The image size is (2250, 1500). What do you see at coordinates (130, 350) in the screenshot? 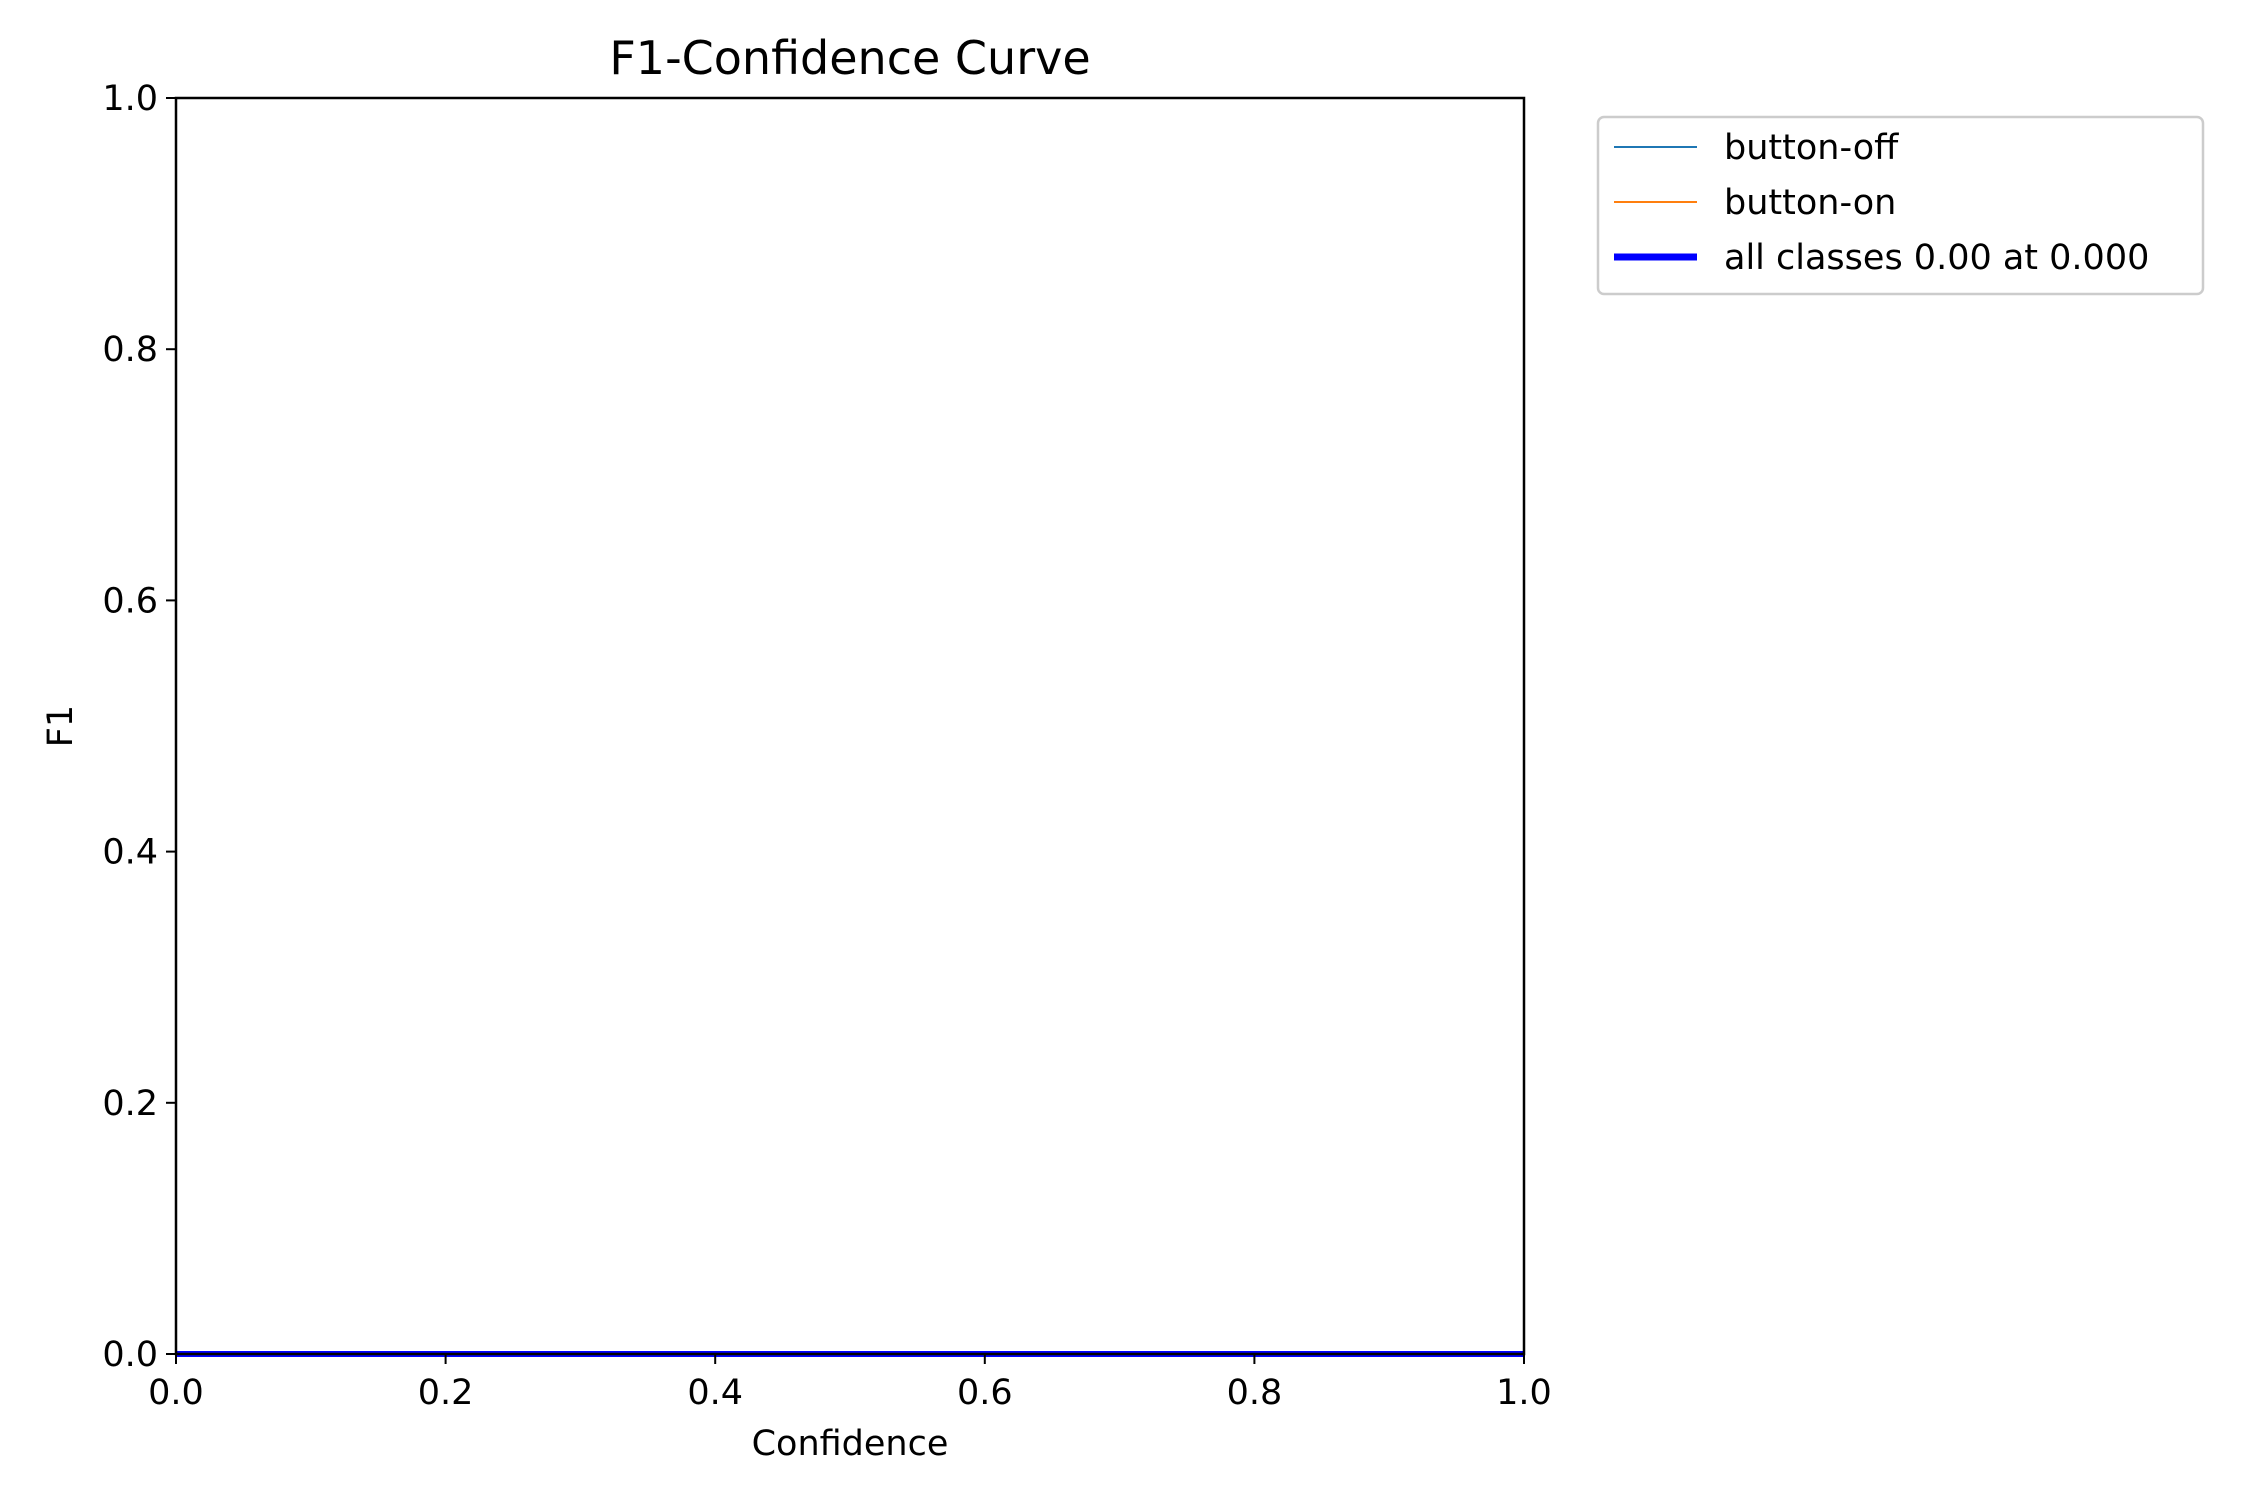
I see `y-tick-label: 0.8` at bounding box center [130, 350].